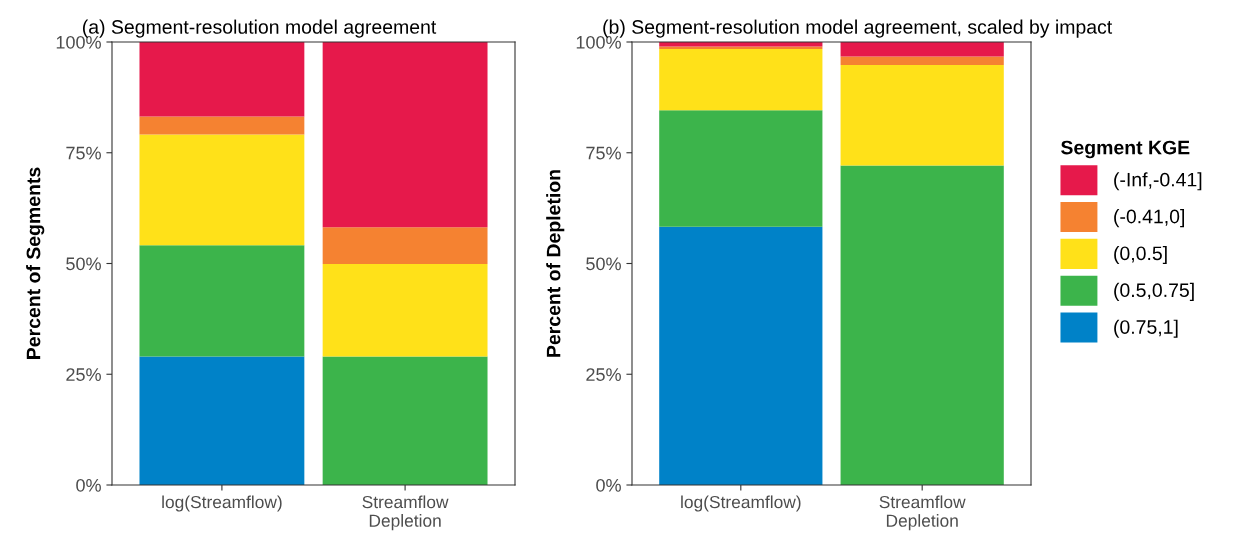 The image size is (1244, 544). I want to click on legend-label: (0.5,0.75], so click(1154, 291).